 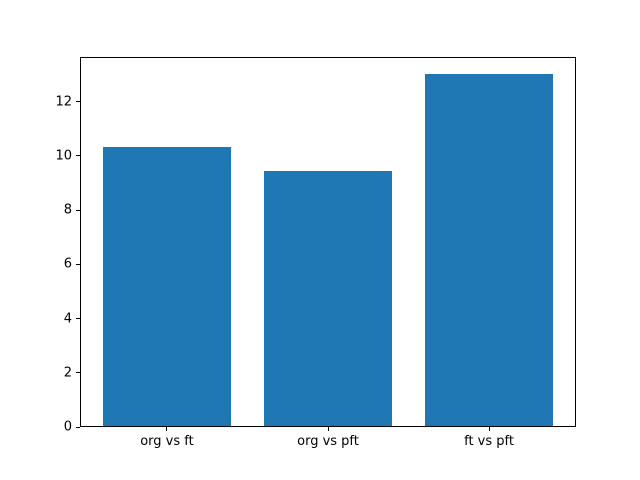 I want to click on y-tick-label: 12, so click(x=63, y=102).